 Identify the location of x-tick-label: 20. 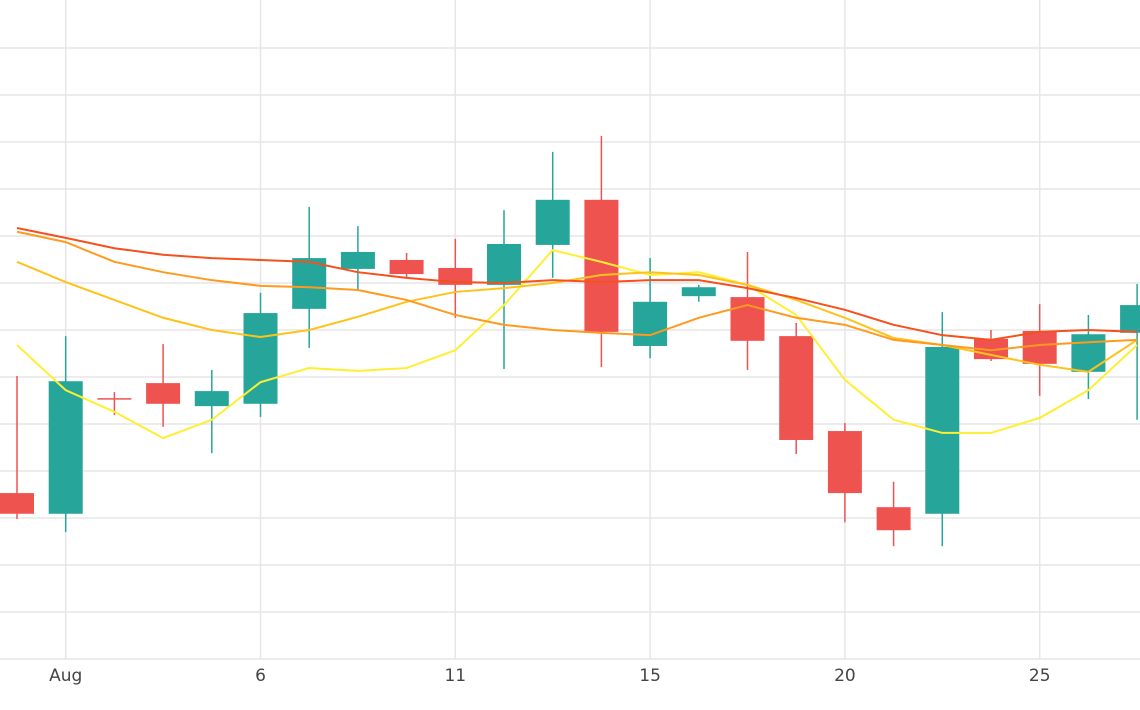
(845, 676).